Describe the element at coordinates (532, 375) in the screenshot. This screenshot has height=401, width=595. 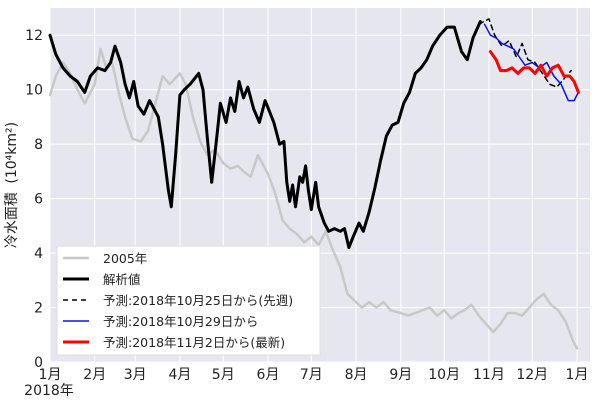
I see `x-tick-label: 12月` at that location.